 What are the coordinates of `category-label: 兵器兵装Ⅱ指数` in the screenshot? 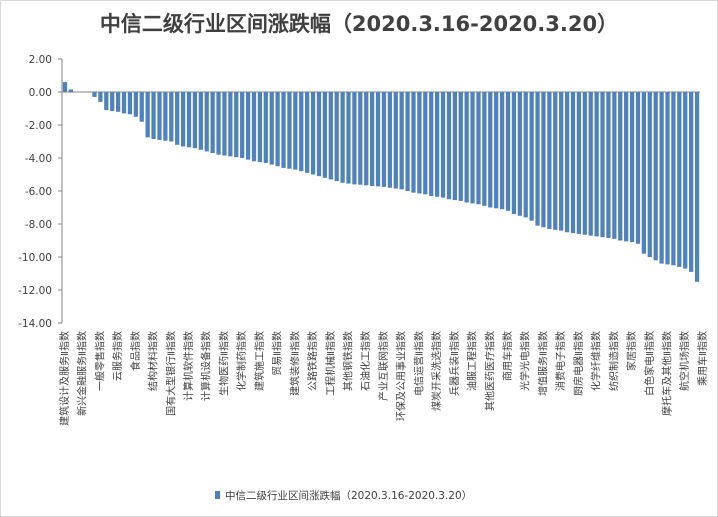 It's located at (454, 363).